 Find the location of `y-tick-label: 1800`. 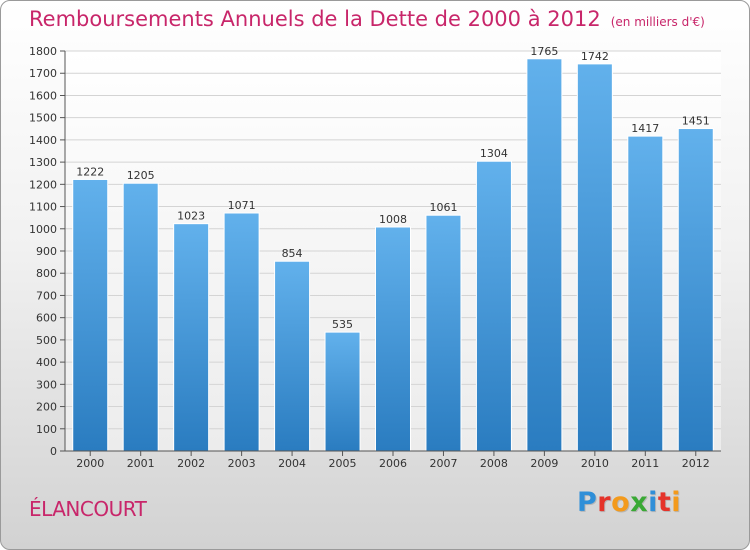

y-tick-label: 1800 is located at coordinates (43, 51).